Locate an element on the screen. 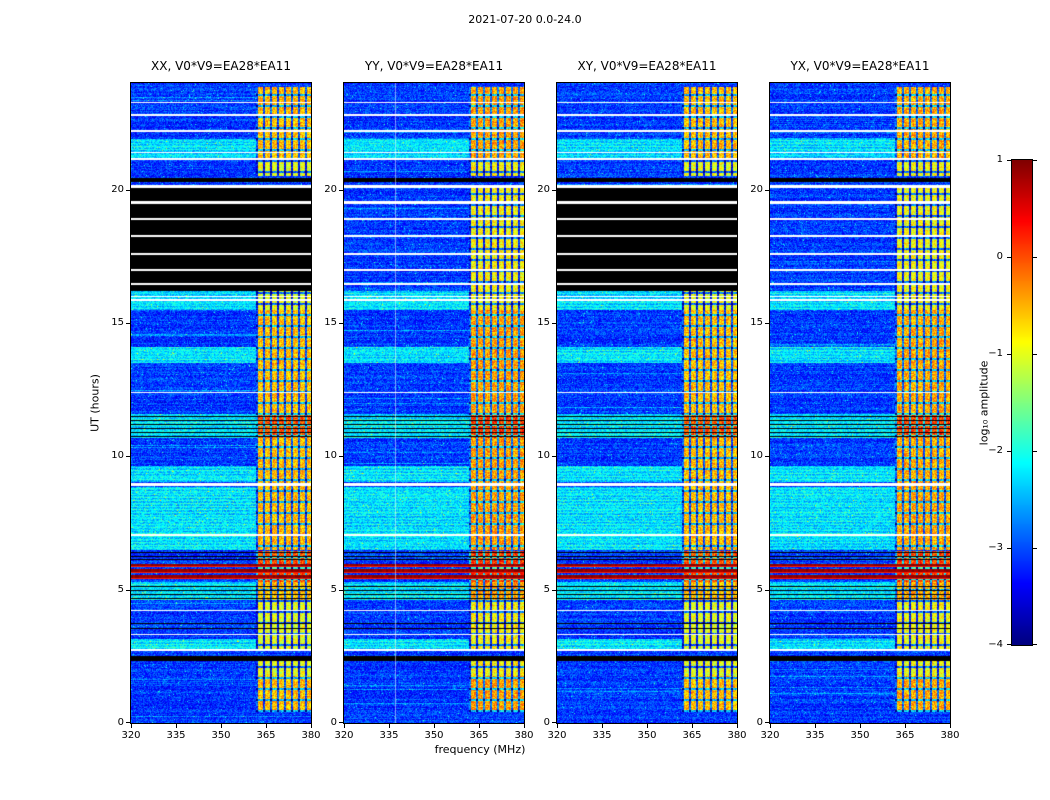 This screenshot has height=800, width=1050. colorbar-gradient is located at coordinates (1022, 402).